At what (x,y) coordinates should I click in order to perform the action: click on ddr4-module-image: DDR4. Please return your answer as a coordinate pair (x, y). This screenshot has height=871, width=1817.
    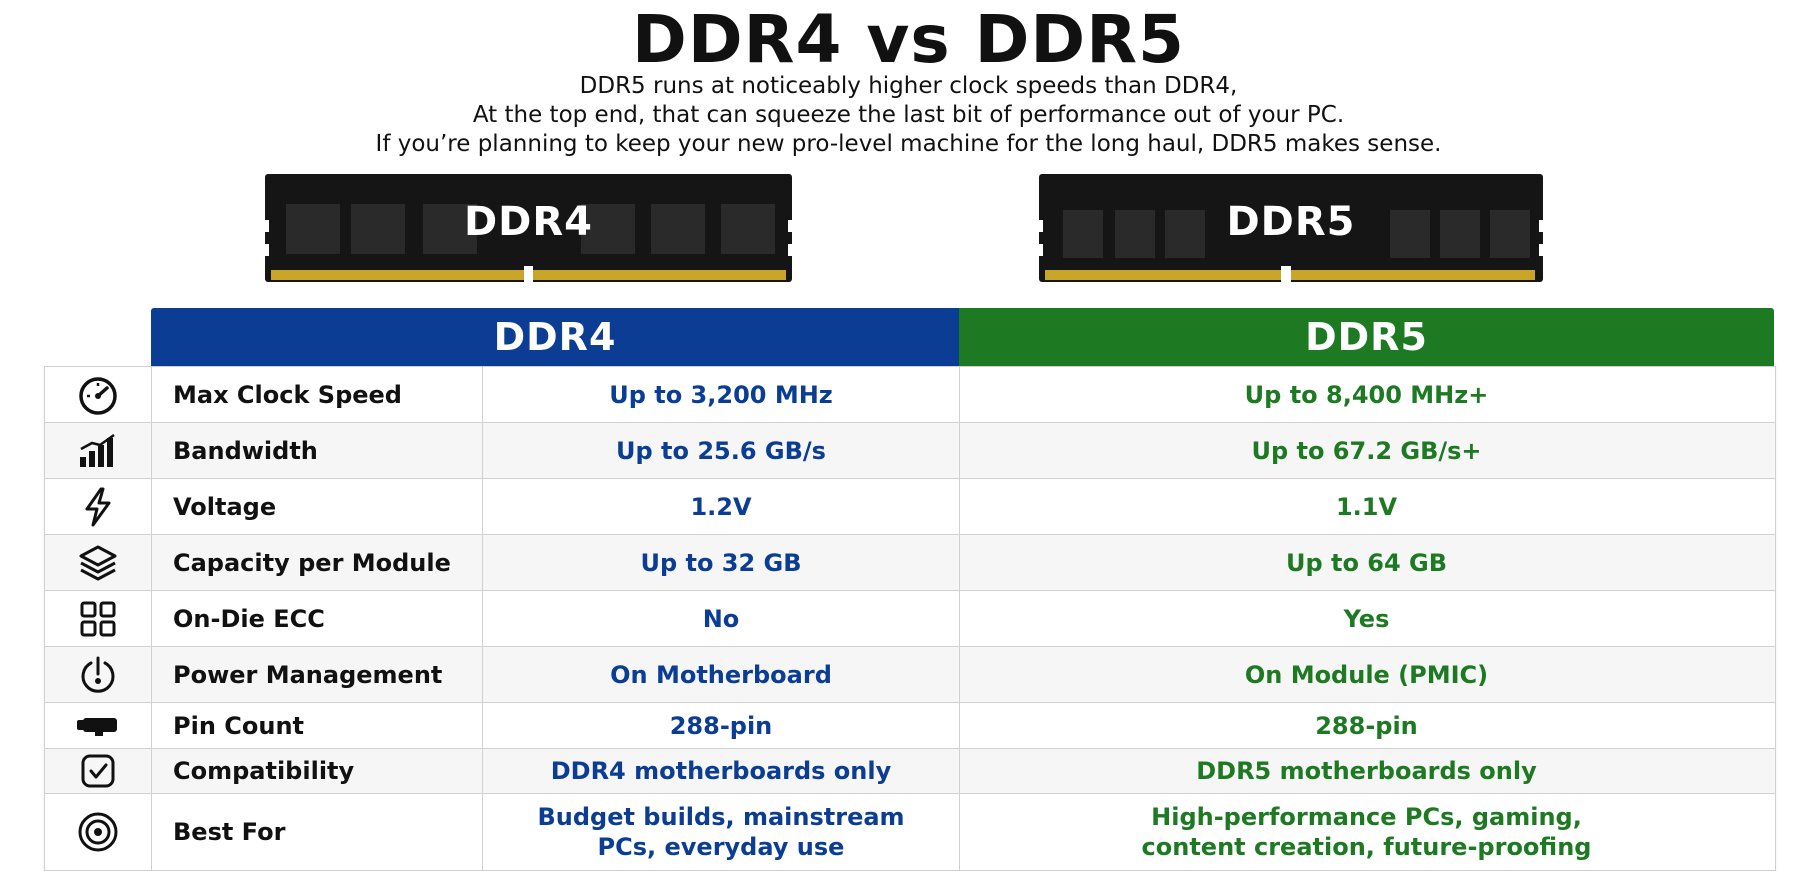
    Looking at the image, I should click on (528, 232).